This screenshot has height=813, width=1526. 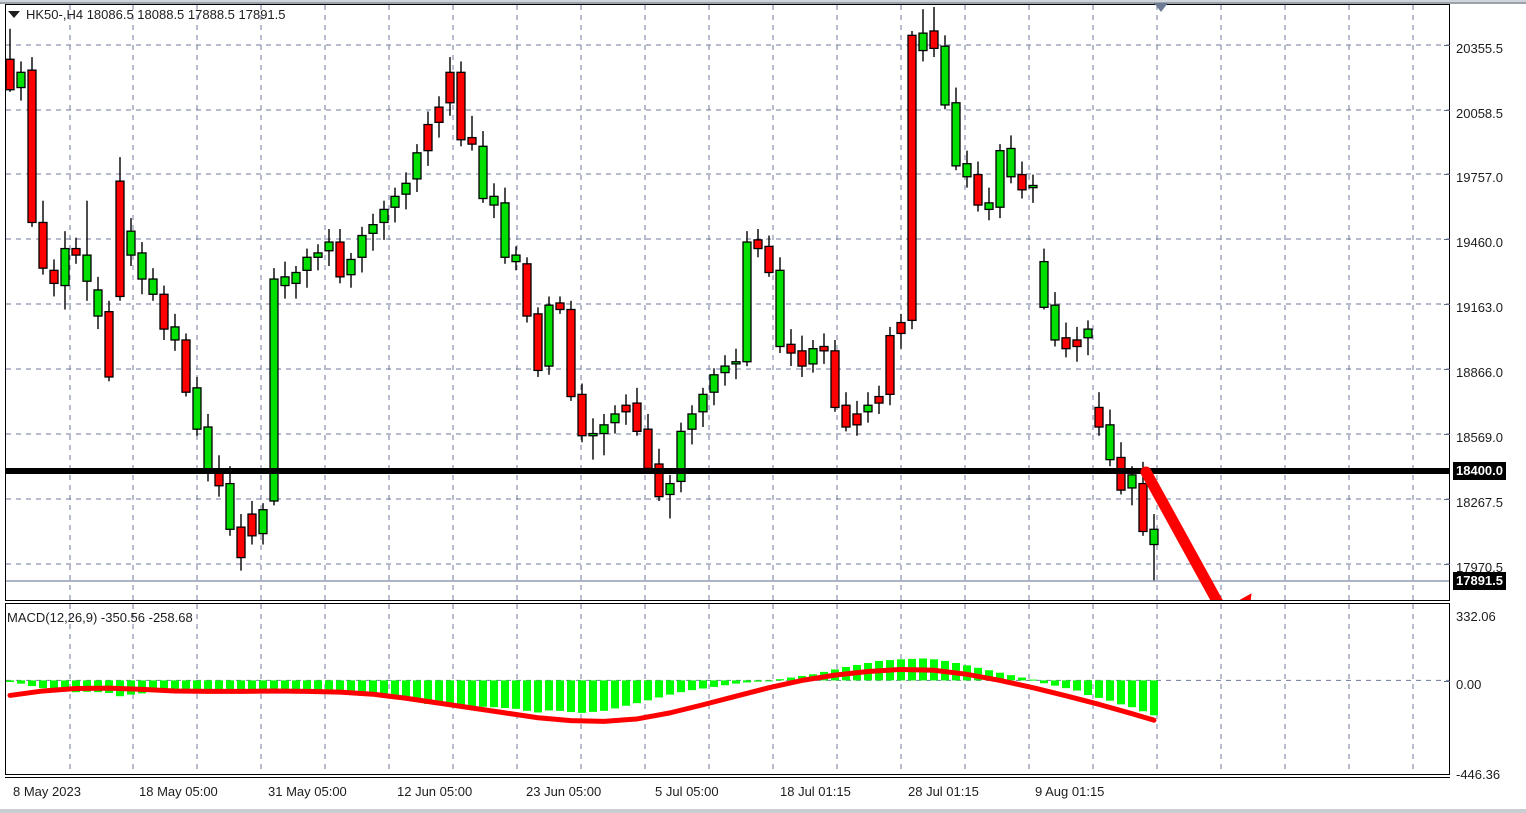 I want to click on collapse-triangle-icon, so click(x=14, y=14).